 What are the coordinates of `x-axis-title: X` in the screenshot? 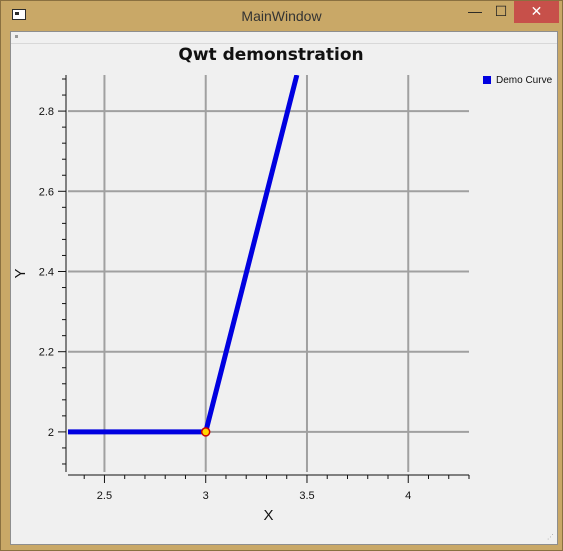 It's located at (268, 515).